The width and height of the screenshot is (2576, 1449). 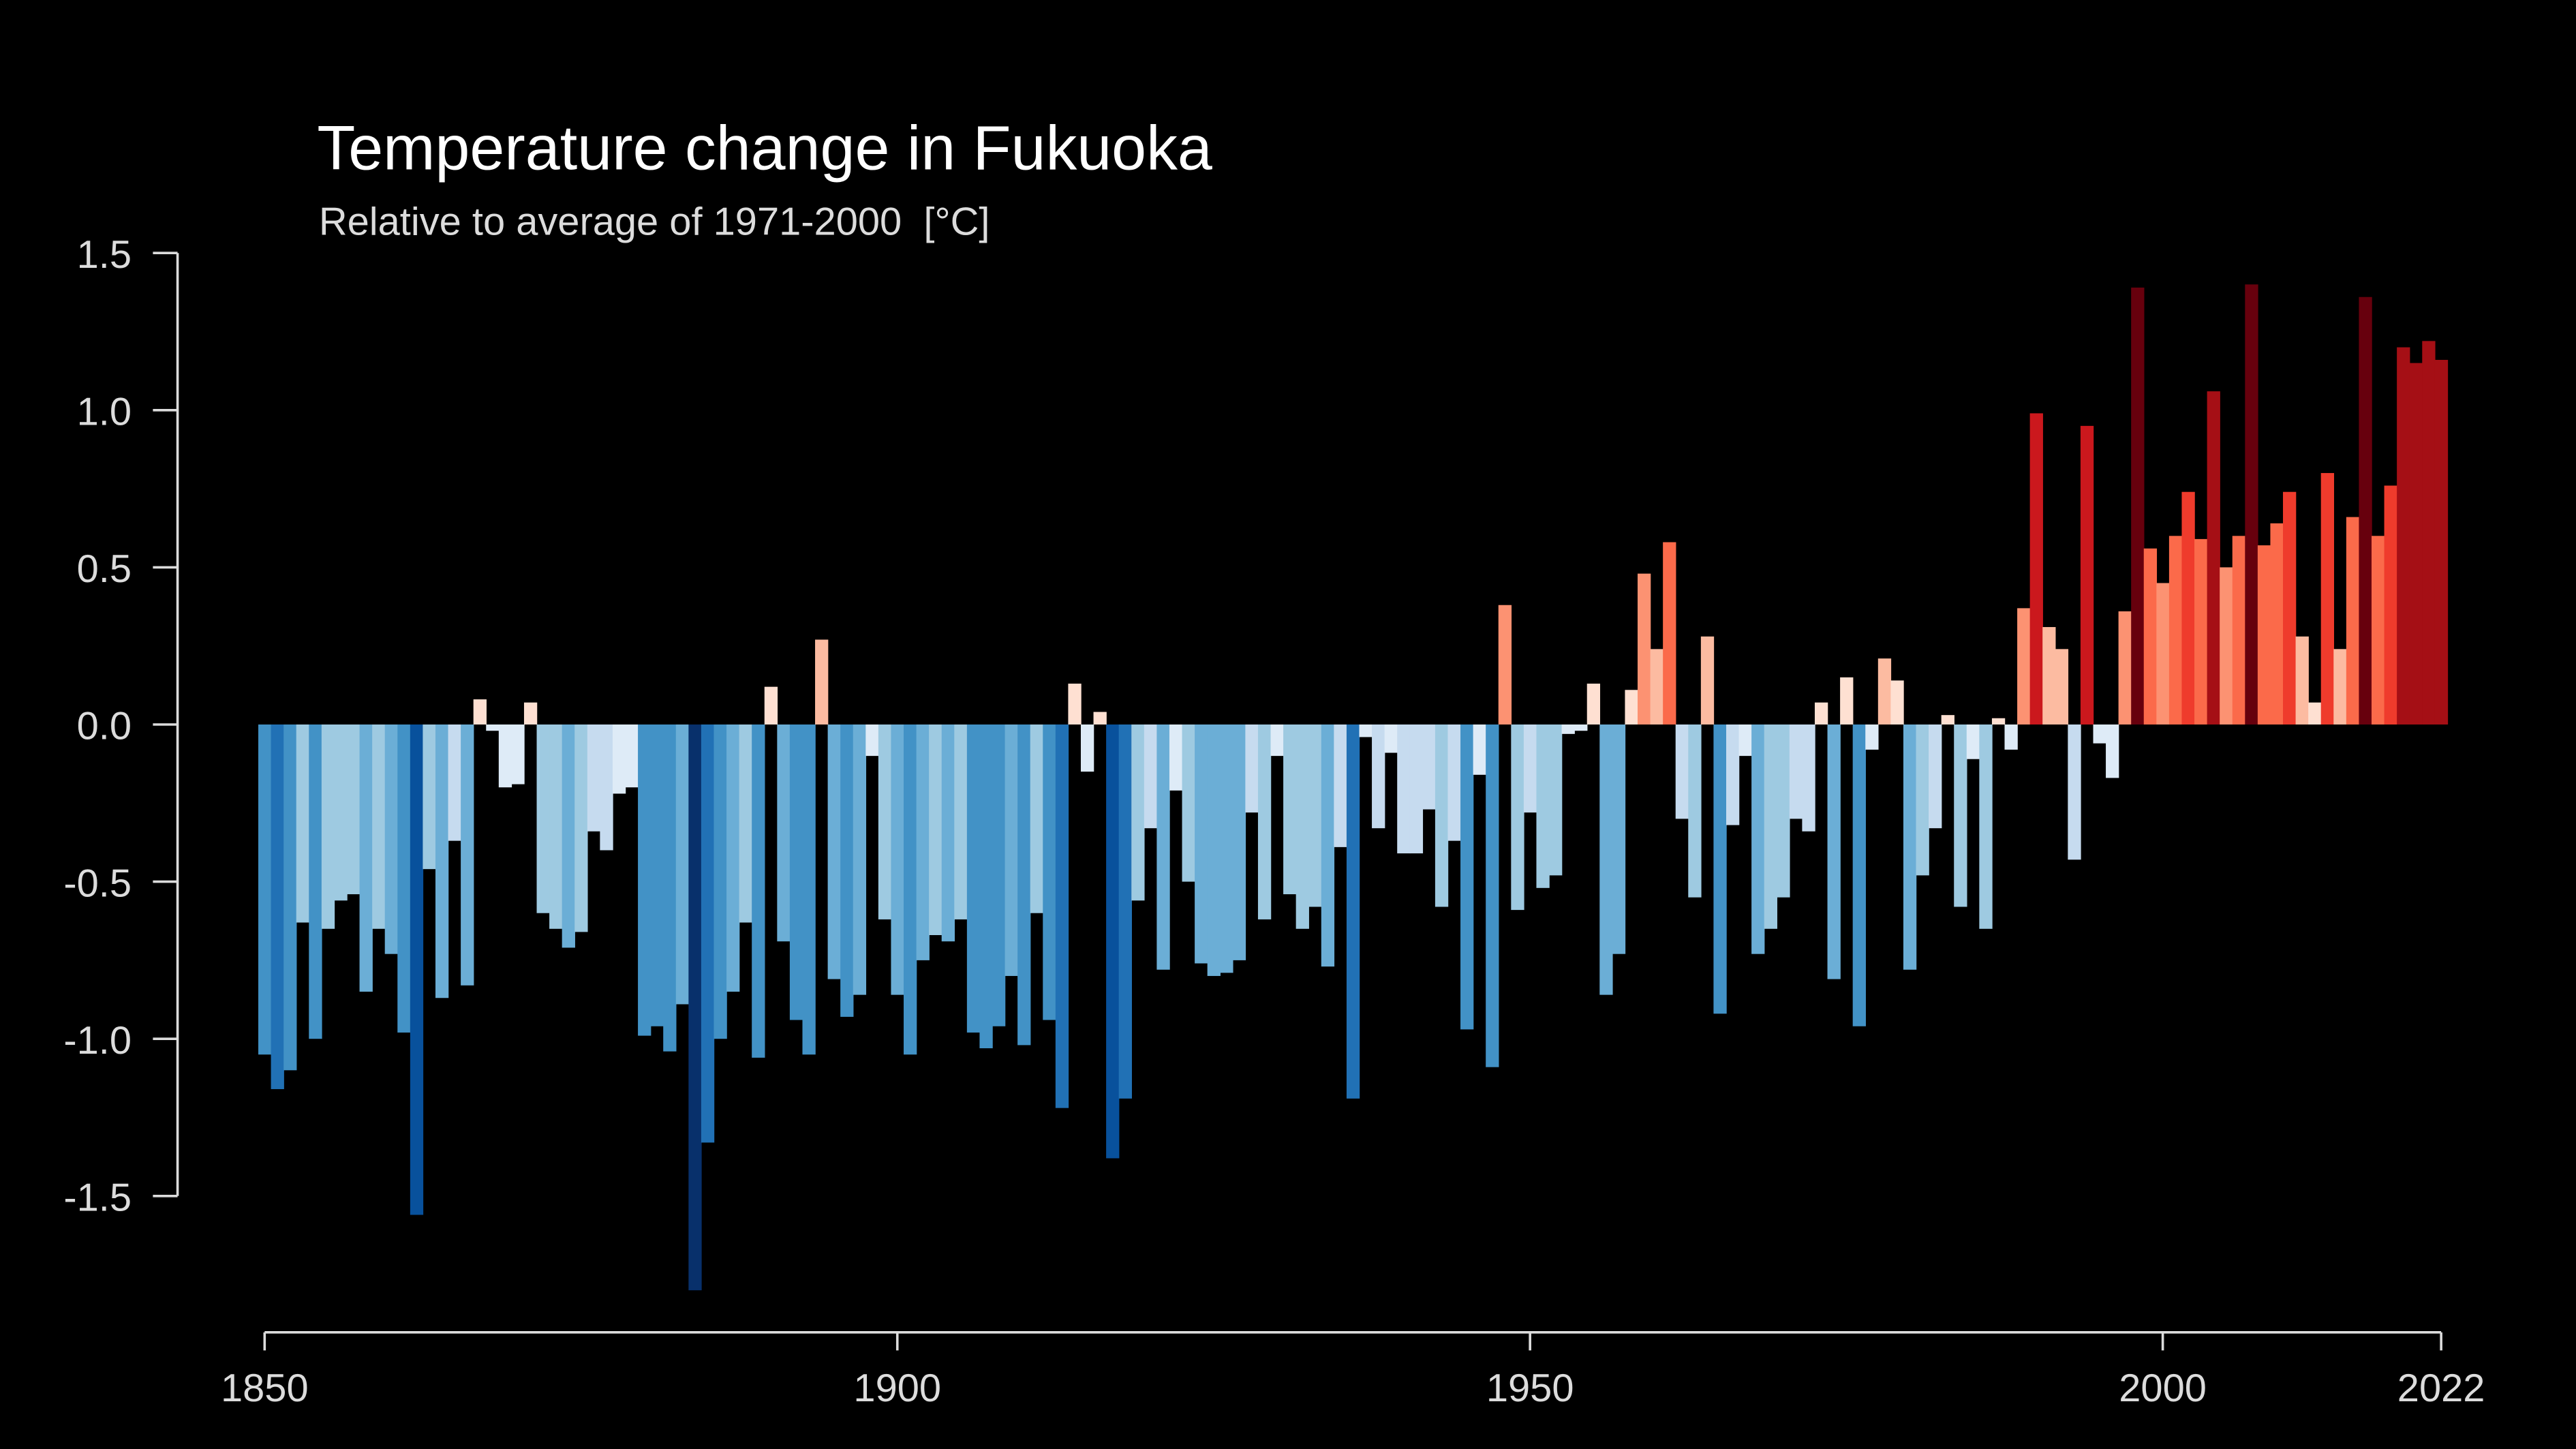 I want to click on y-tick-label: -0.5, so click(x=98, y=883).